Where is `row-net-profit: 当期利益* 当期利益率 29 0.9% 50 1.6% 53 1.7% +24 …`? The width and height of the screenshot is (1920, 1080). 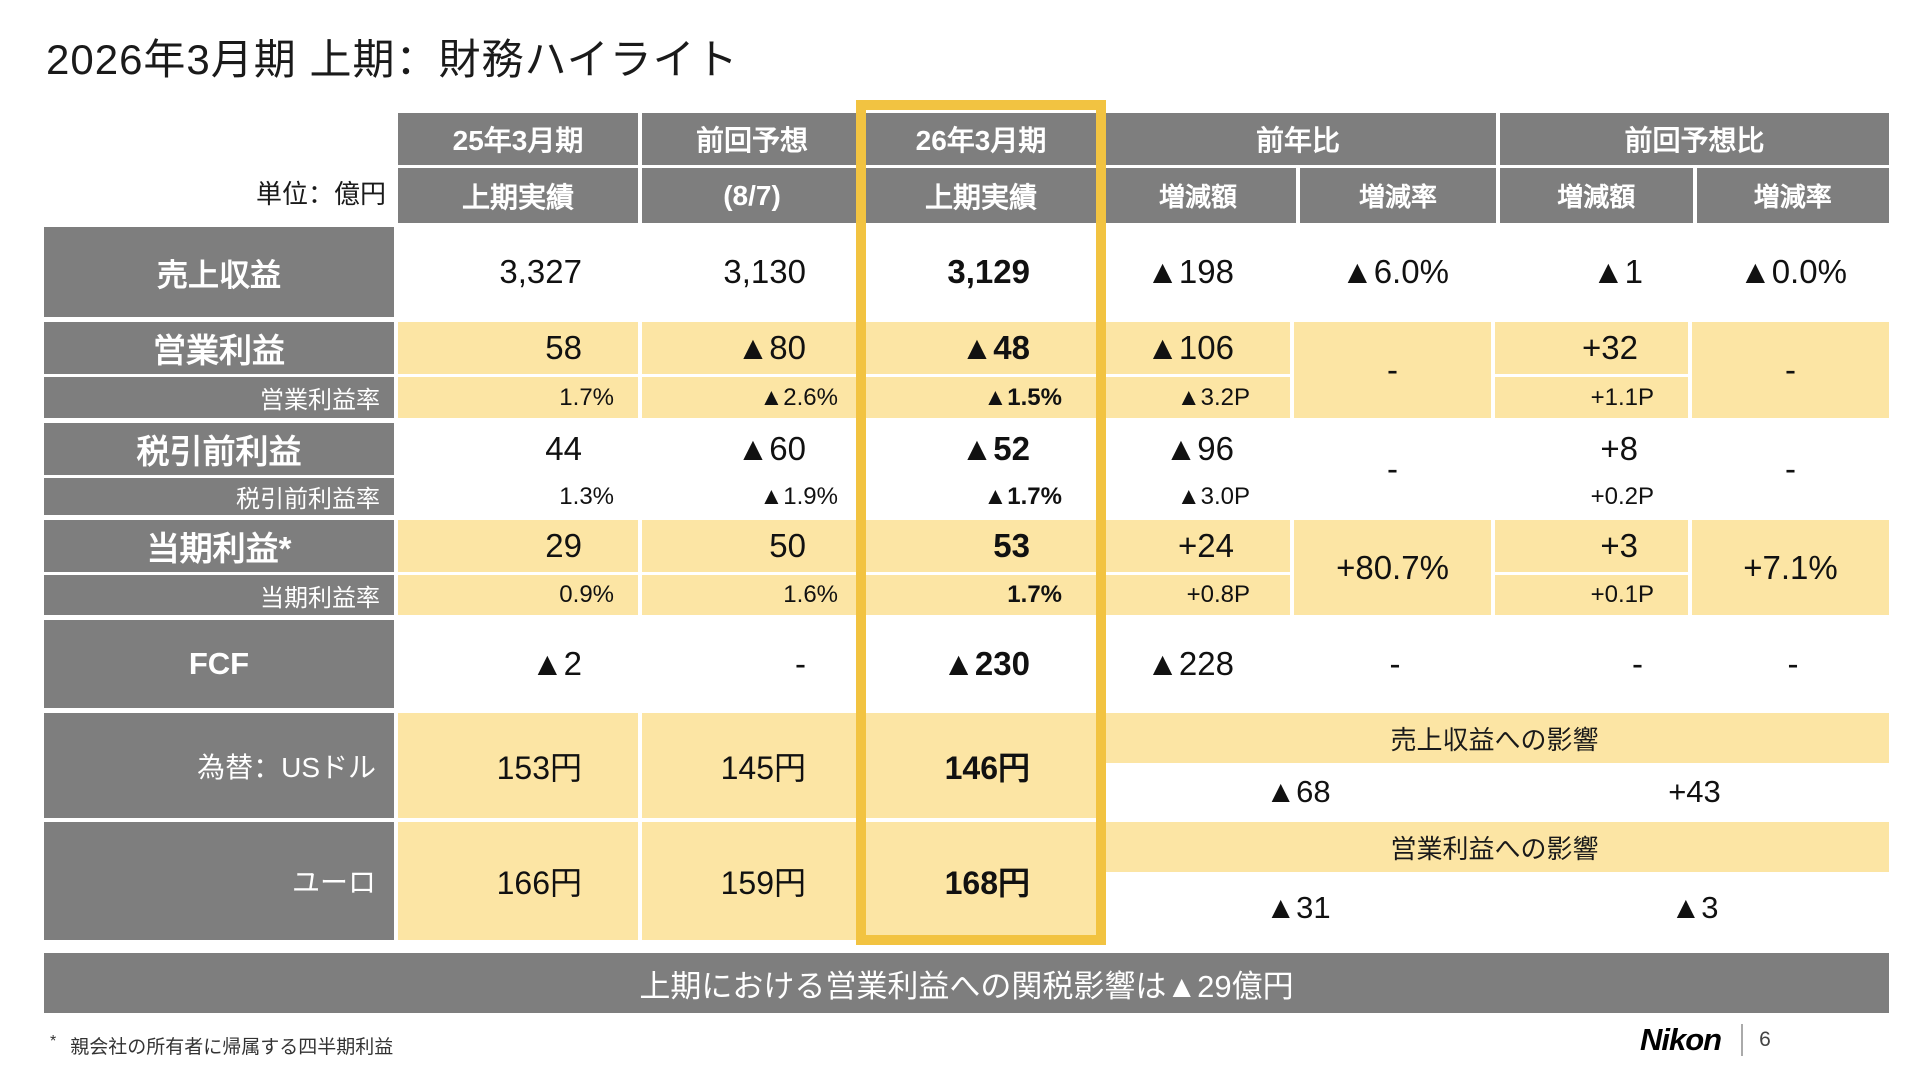 row-net-profit: 当期利益* 当期利益率 29 0.9% 50 1.6% 53 1.7% +24 … is located at coordinates (966, 567).